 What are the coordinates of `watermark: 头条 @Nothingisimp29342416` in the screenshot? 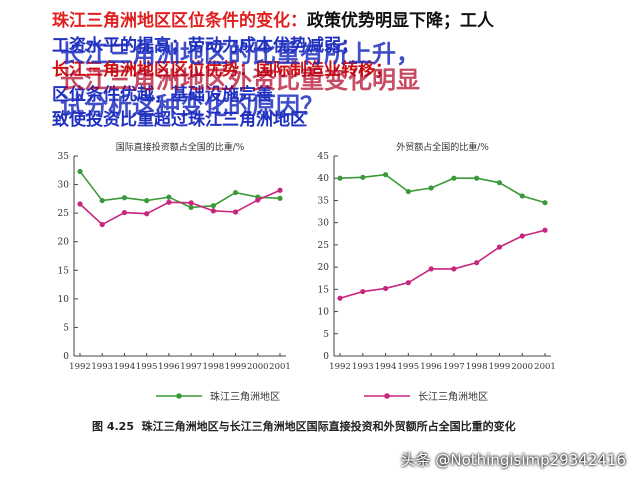 It's located at (513, 460).